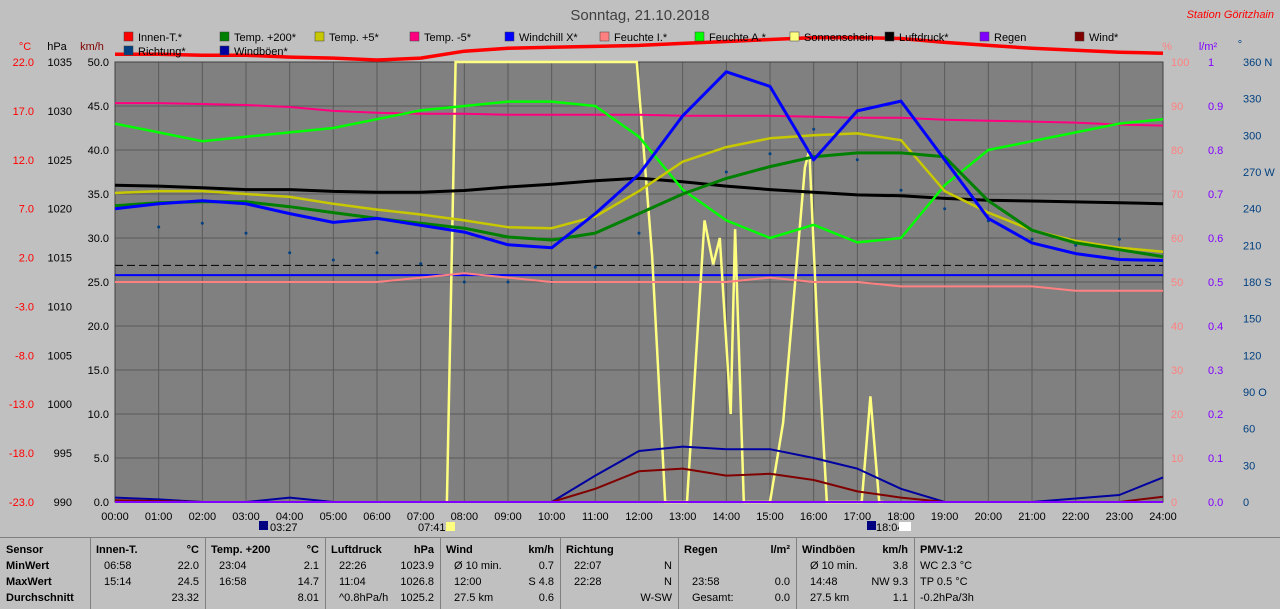 The image size is (1280, 609). Describe the element at coordinates (552, 517) in the screenshot. I see `tick-time: 10:00` at that location.